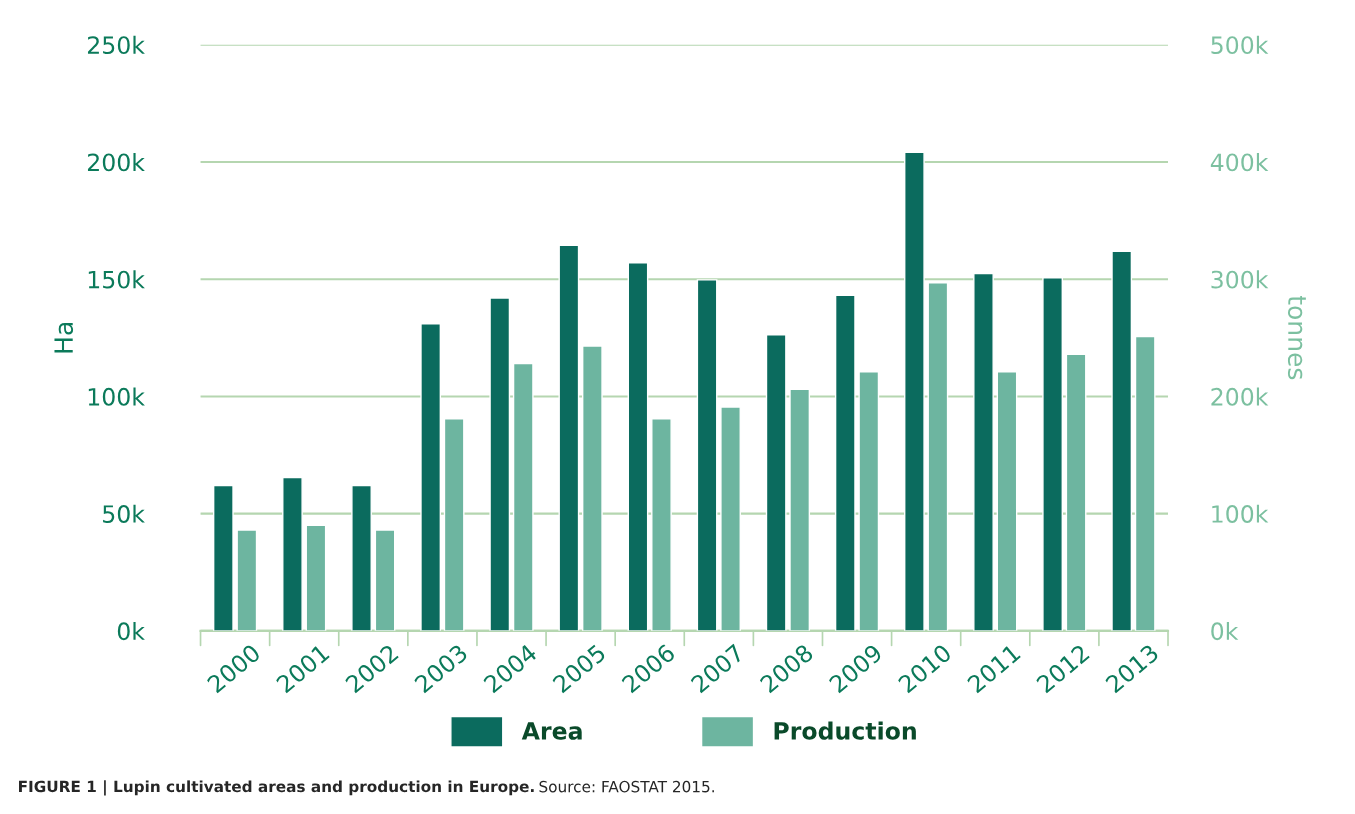 The image size is (1355, 814). Describe the element at coordinates (1239, 162) in the screenshot. I see `y2-tick-label: 400k` at that location.